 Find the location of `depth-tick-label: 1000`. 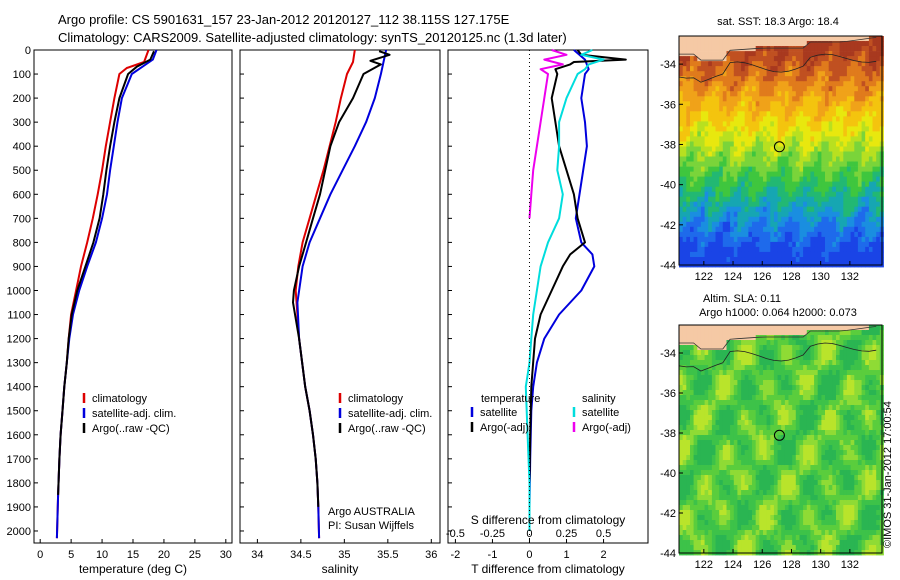

depth-tick-label: 1000 is located at coordinates (19, 291).